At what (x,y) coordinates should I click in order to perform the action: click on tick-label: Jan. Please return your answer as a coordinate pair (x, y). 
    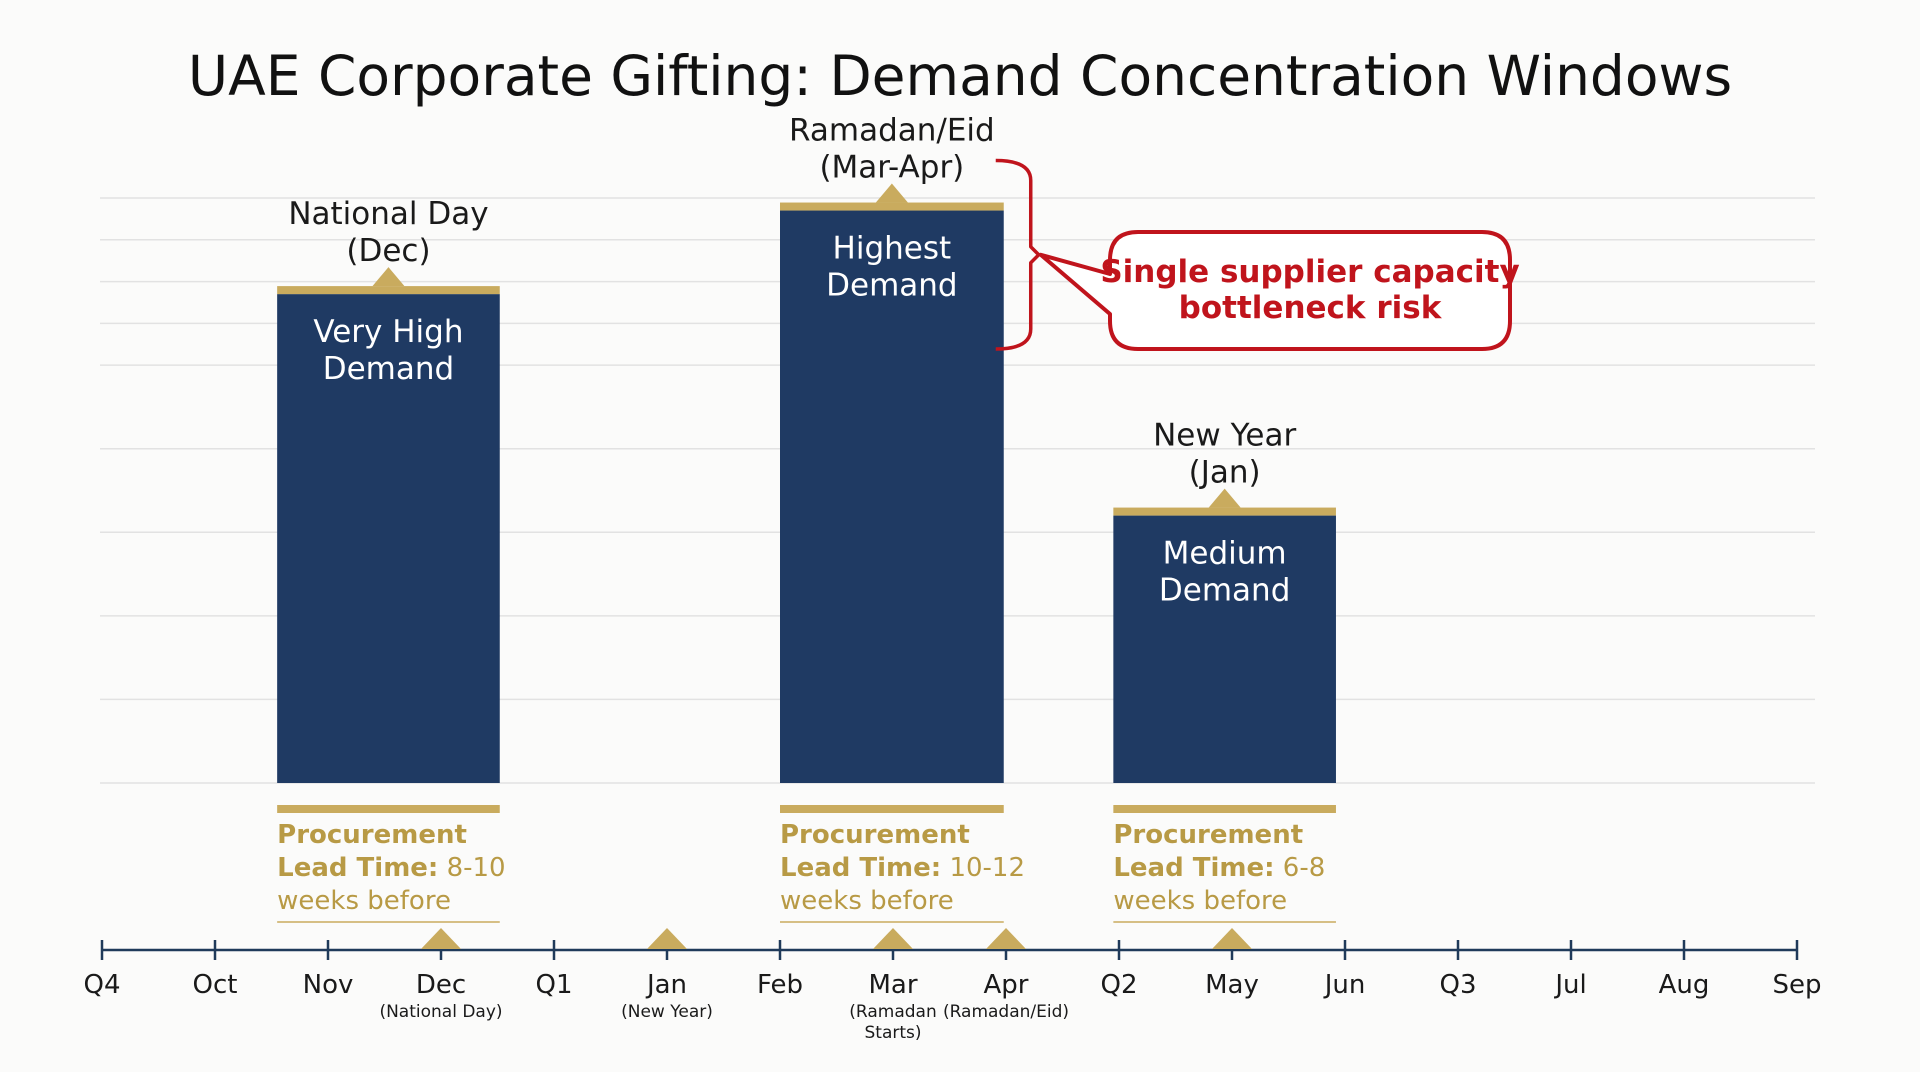
    Looking at the image, I should click on (666, 985).